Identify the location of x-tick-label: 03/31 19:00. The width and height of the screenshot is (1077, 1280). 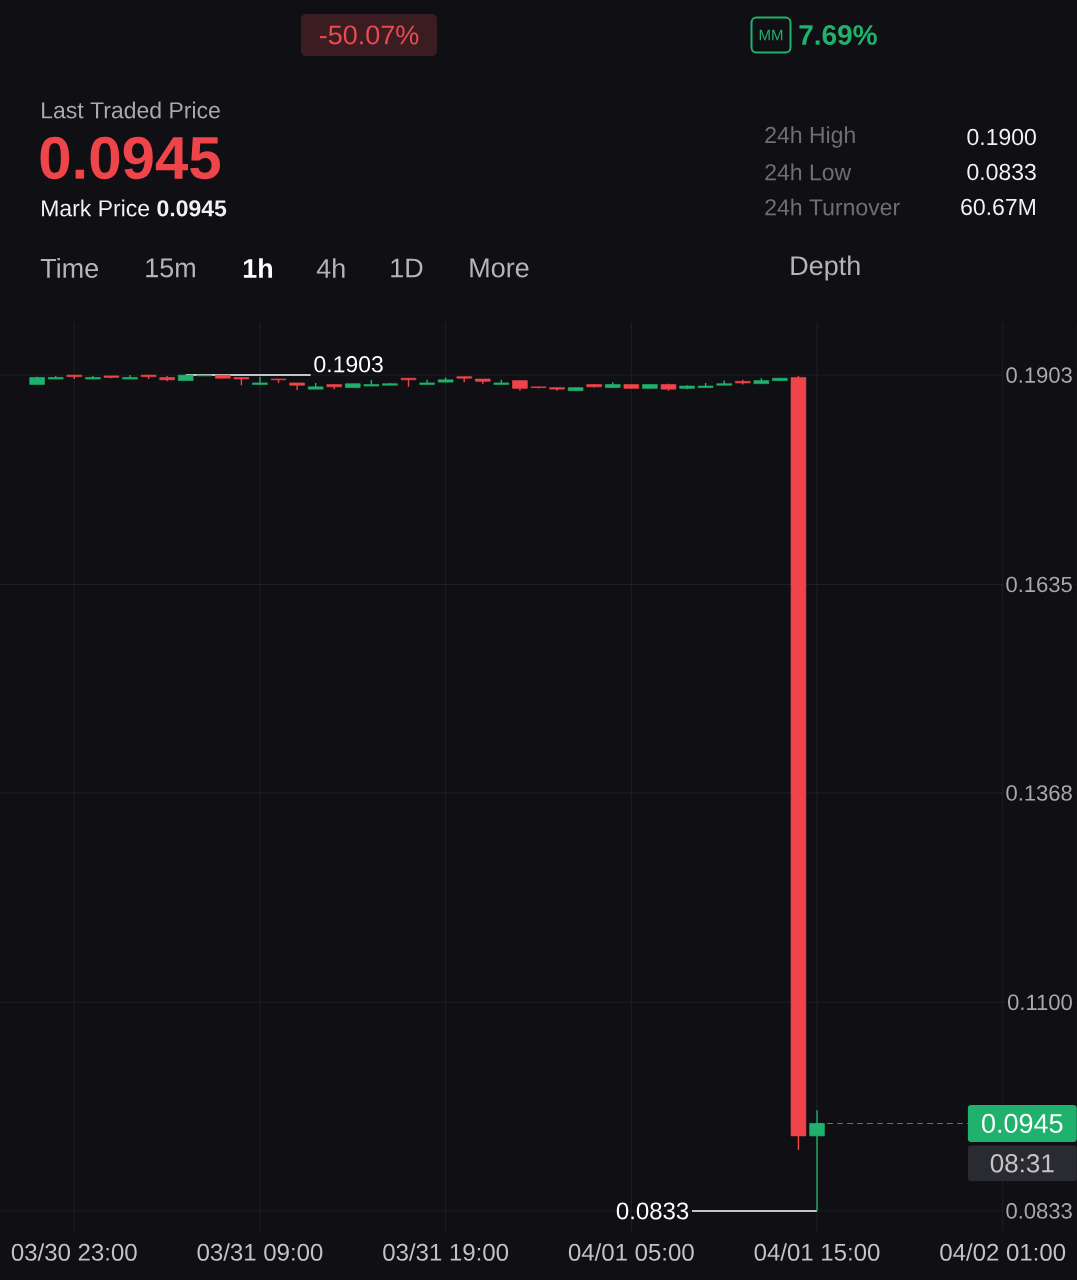
(446, 1252).